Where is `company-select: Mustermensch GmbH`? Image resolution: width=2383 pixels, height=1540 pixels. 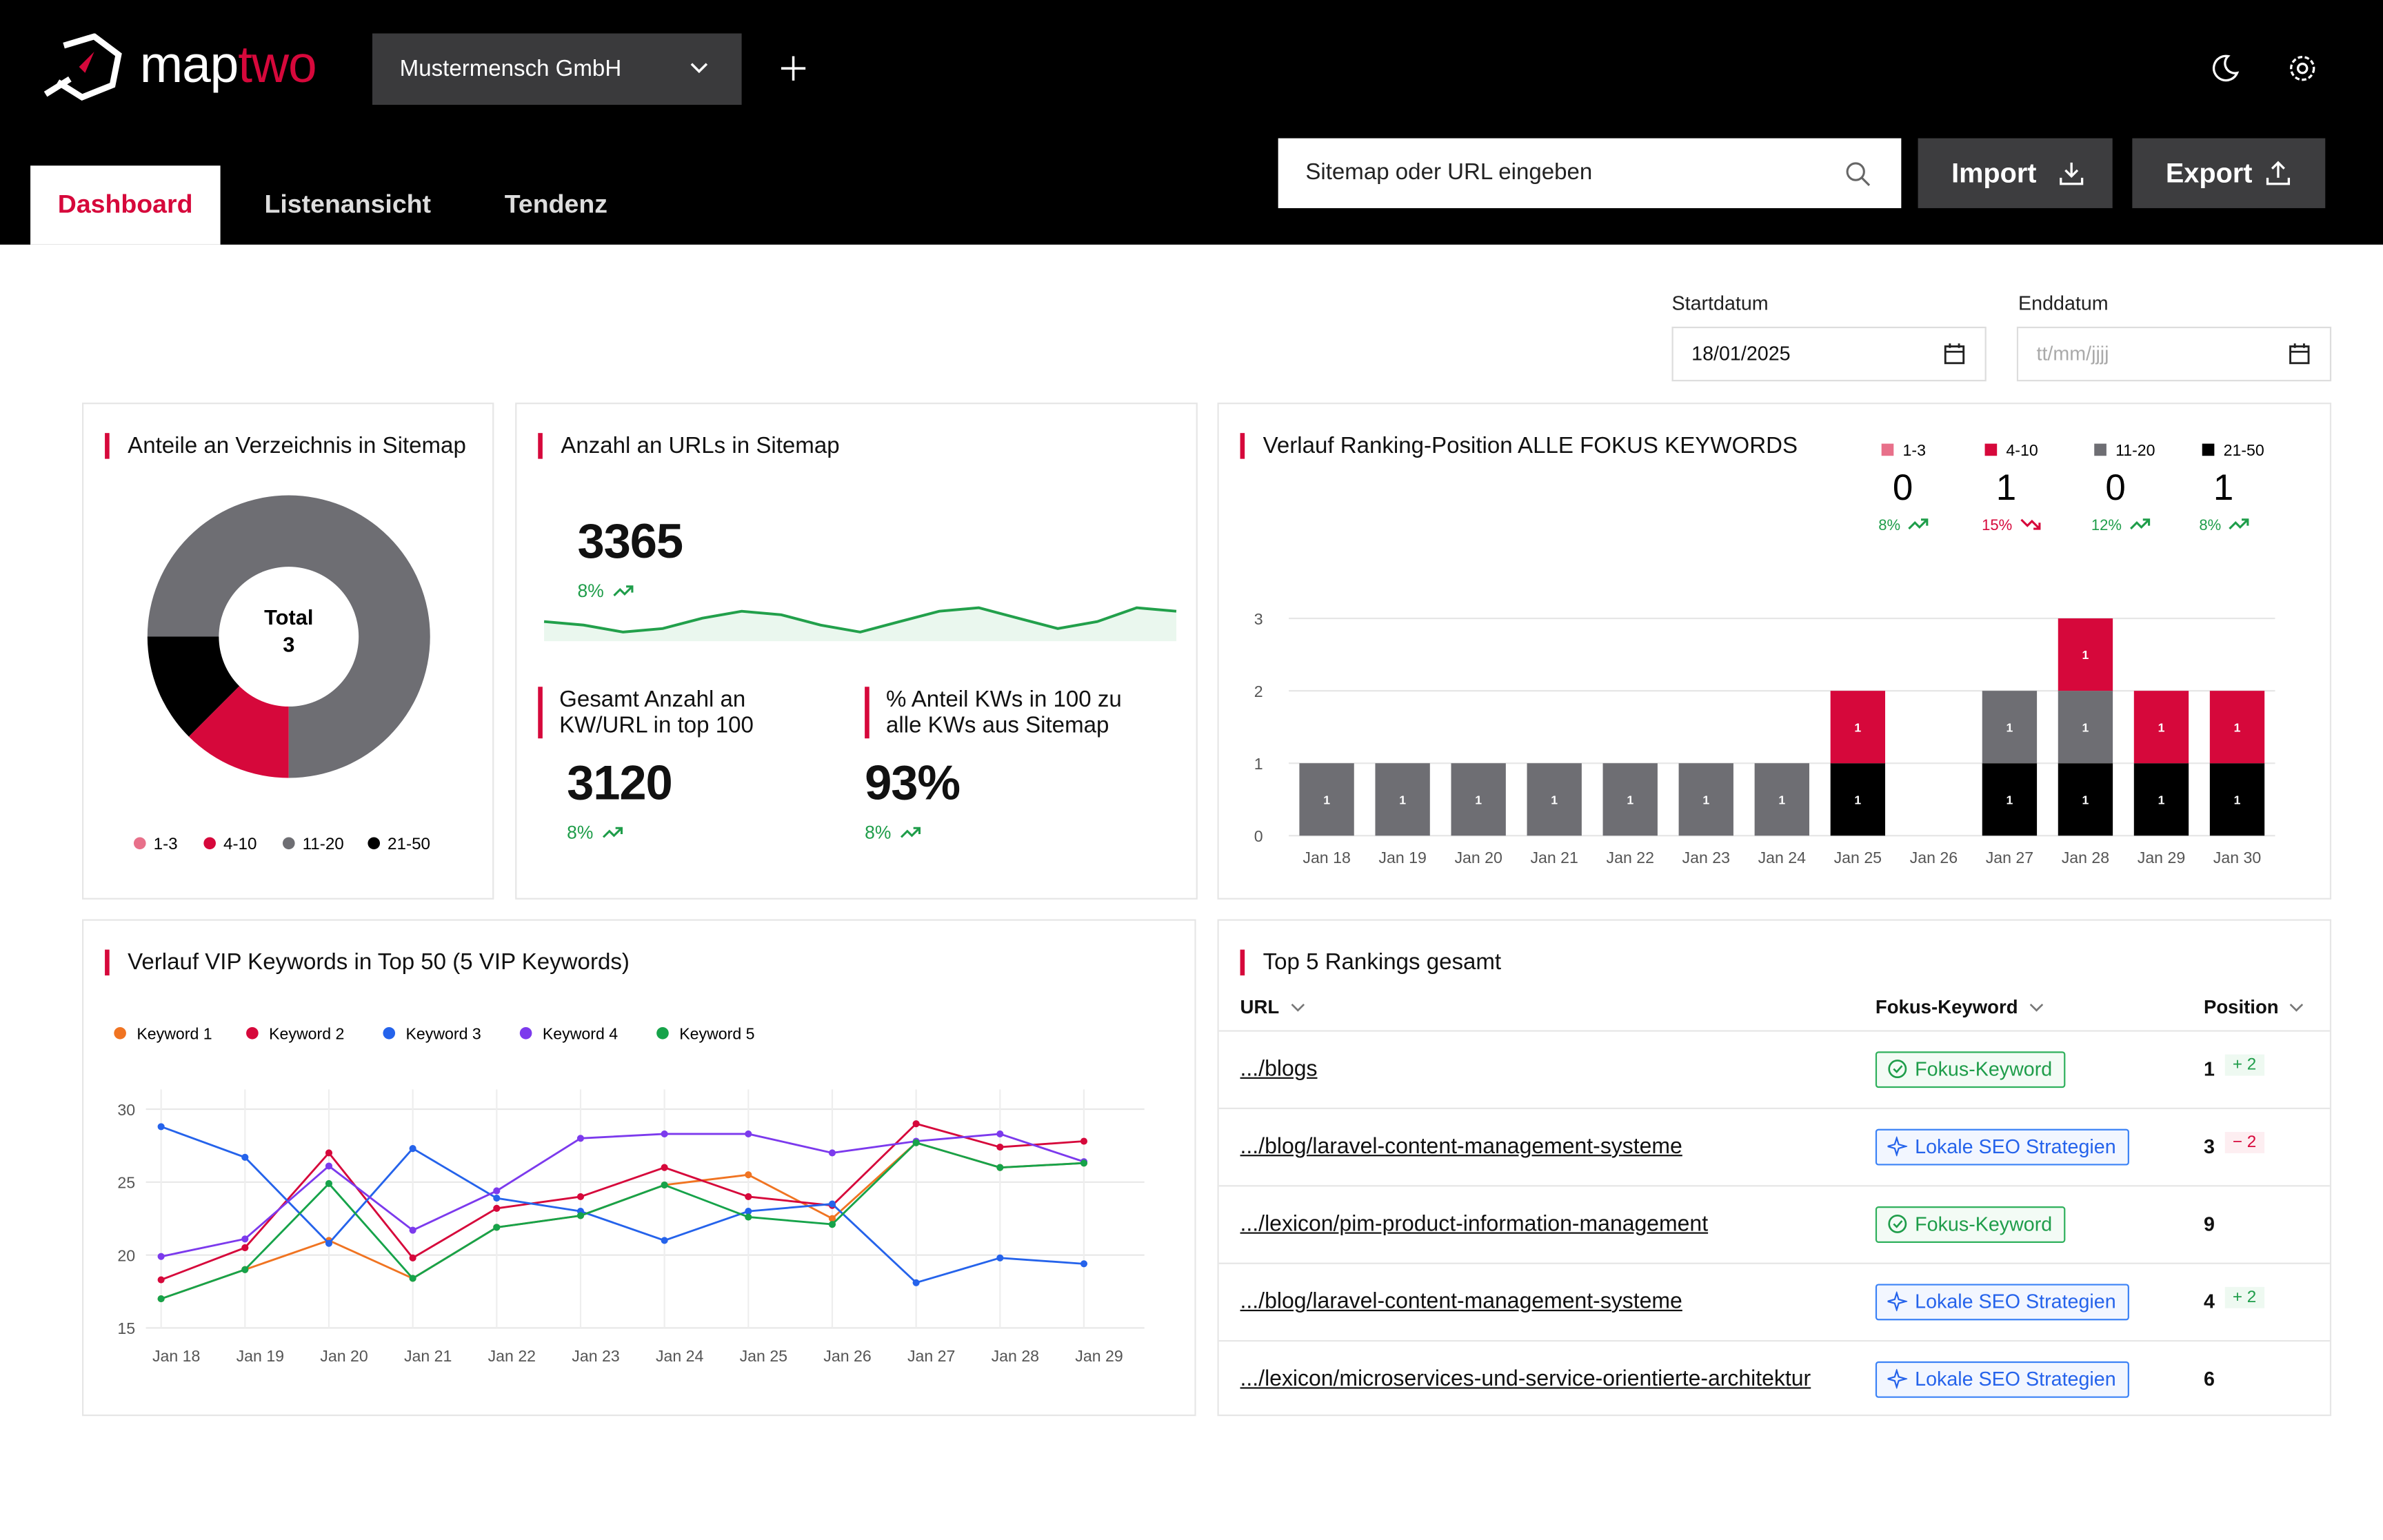
company-select: Mustermensch GmbH is located at coordinates (557, 69).